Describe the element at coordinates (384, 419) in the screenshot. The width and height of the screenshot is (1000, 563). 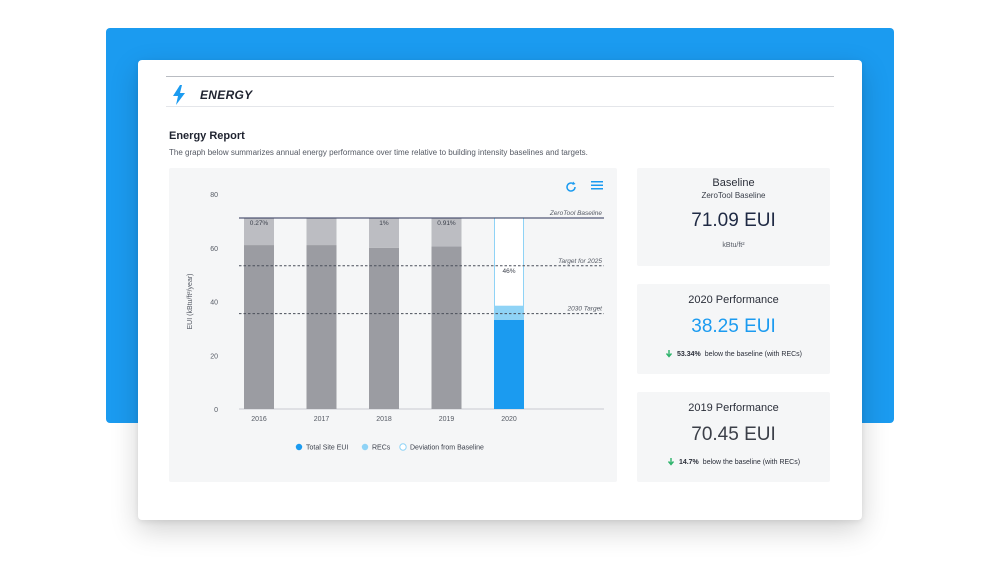
I see `x-tick-label: 2018` at that location.